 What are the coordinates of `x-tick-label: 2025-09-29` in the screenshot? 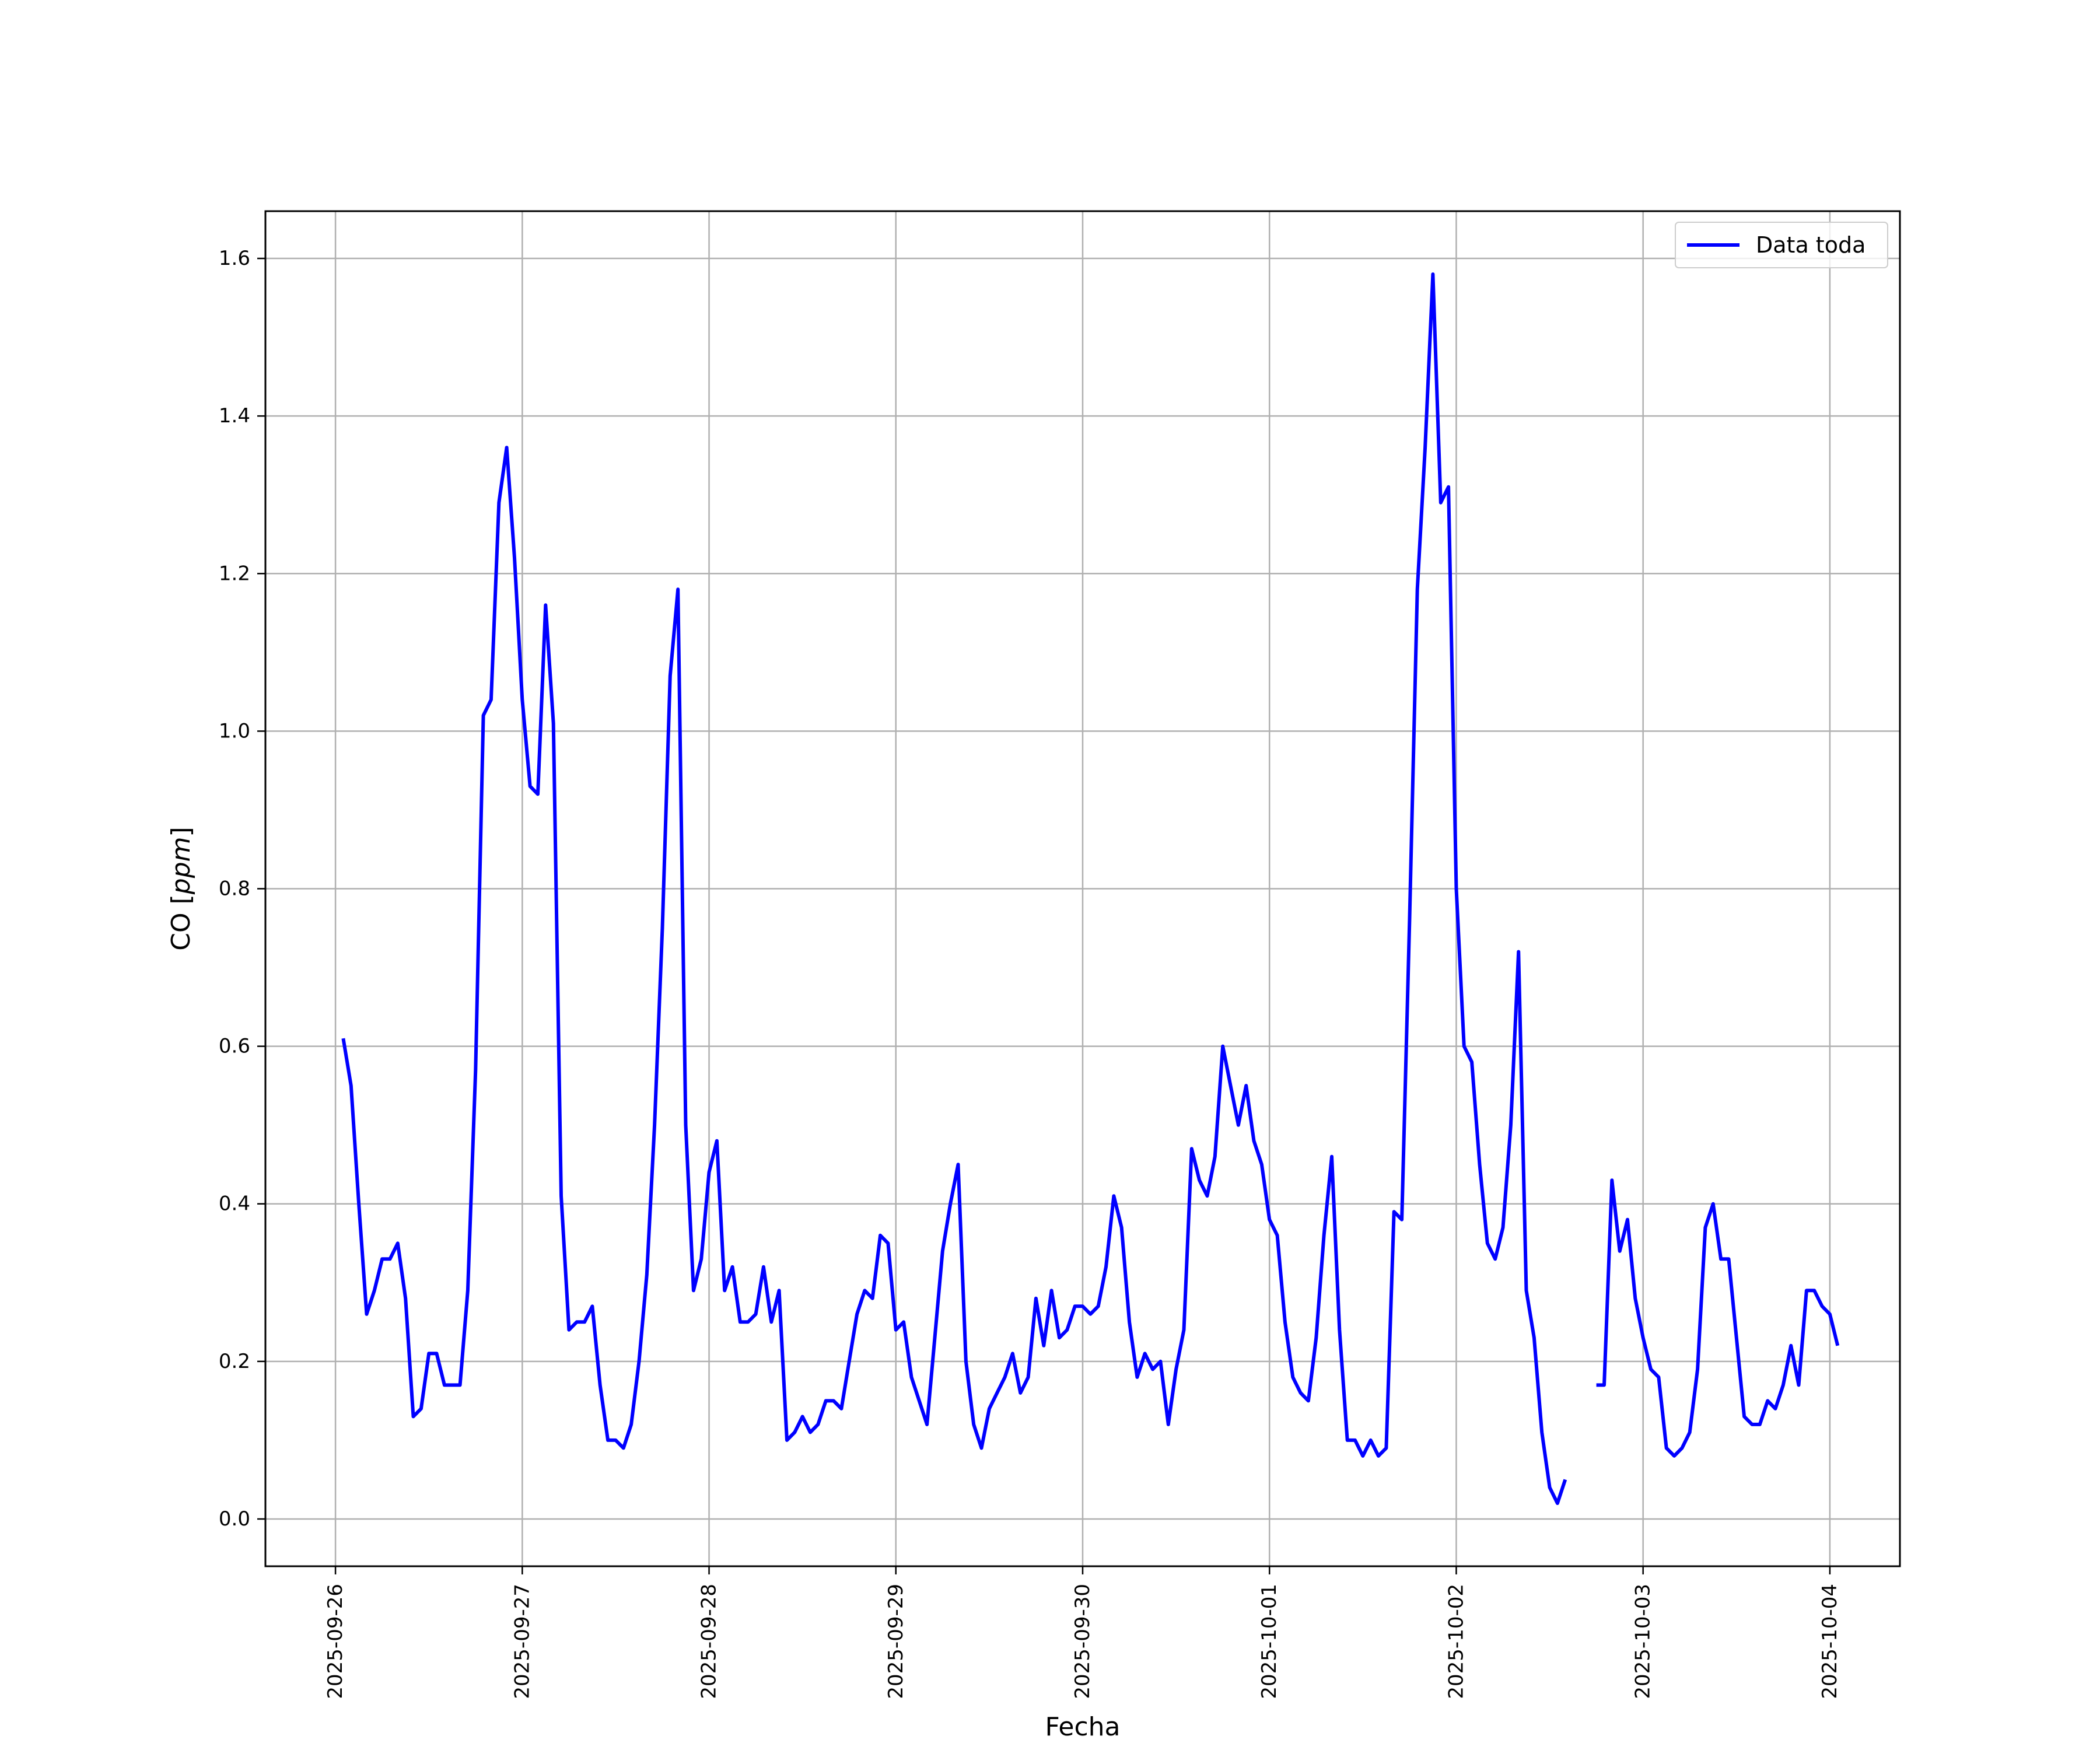 It's located at (896, 1641).